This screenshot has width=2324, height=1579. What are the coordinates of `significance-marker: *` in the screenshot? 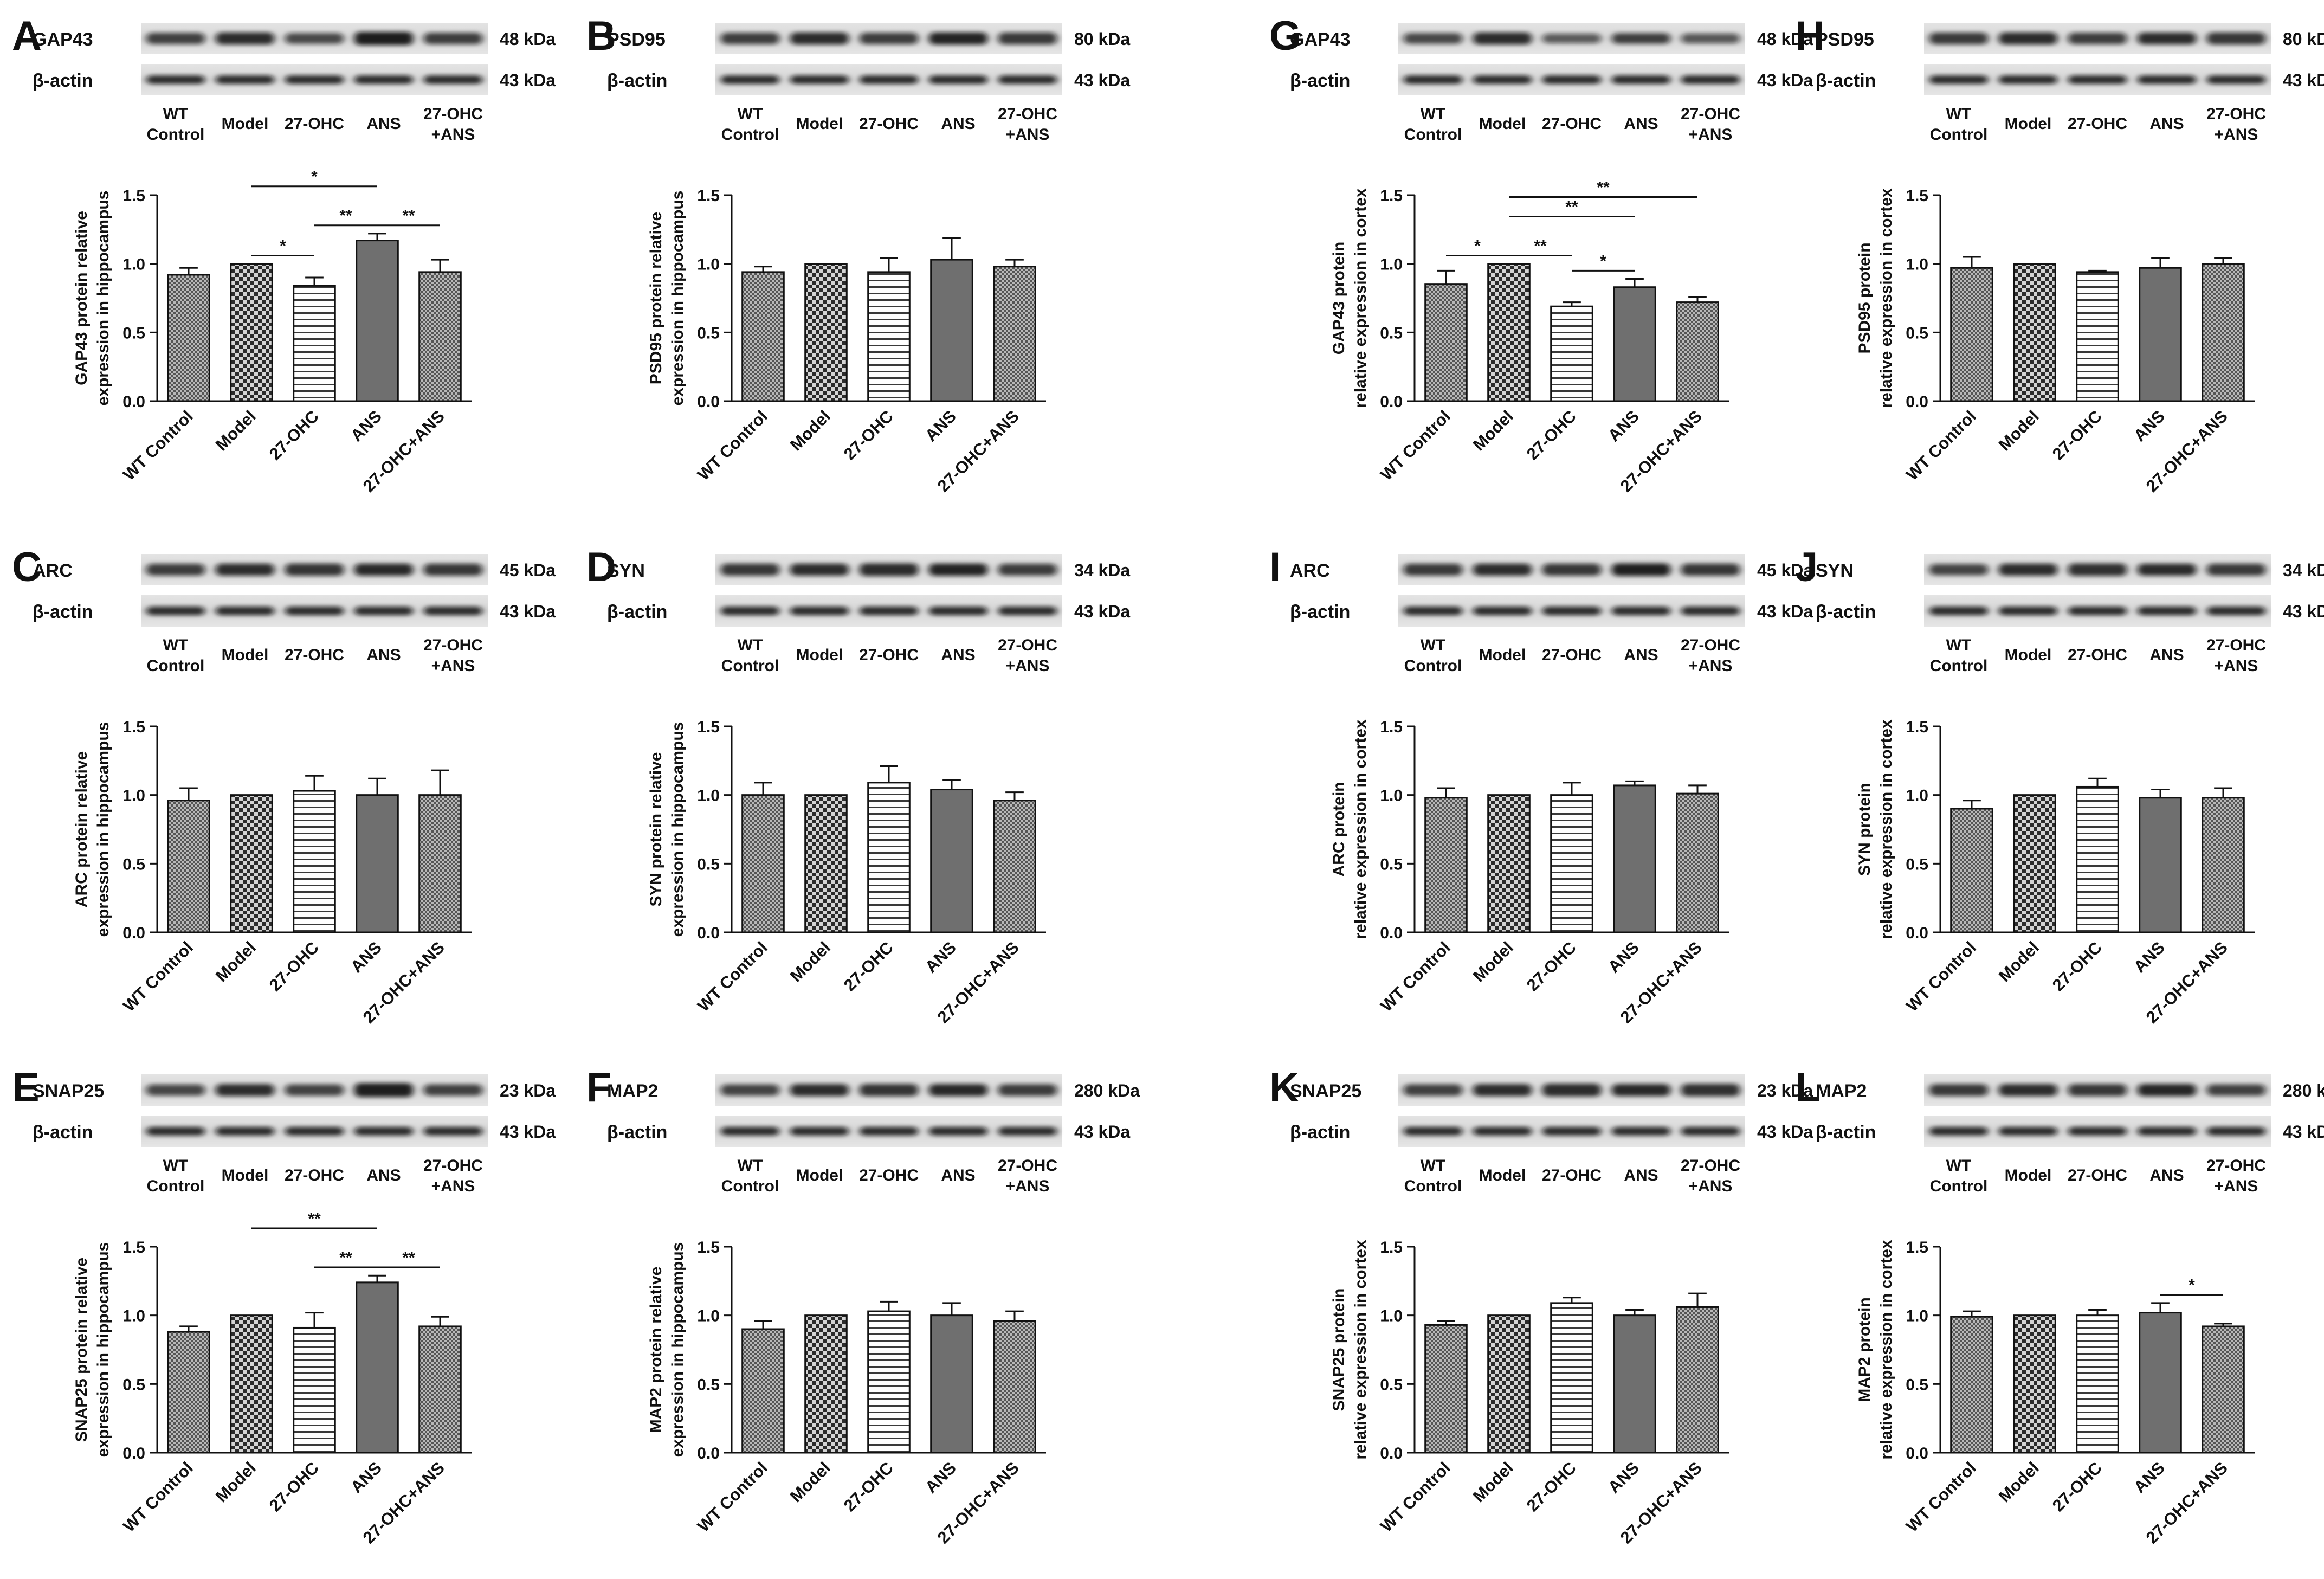 It's located at (314, 177).